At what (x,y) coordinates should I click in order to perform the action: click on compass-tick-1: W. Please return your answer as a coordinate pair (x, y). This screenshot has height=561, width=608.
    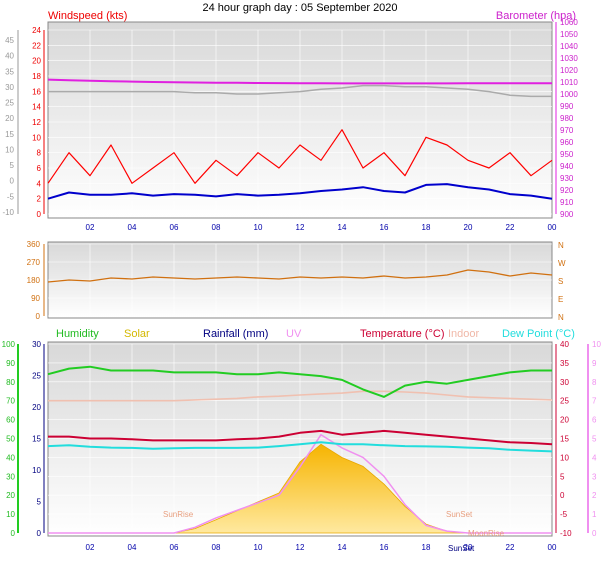
    Looking at the image, I should click on (562, 263).